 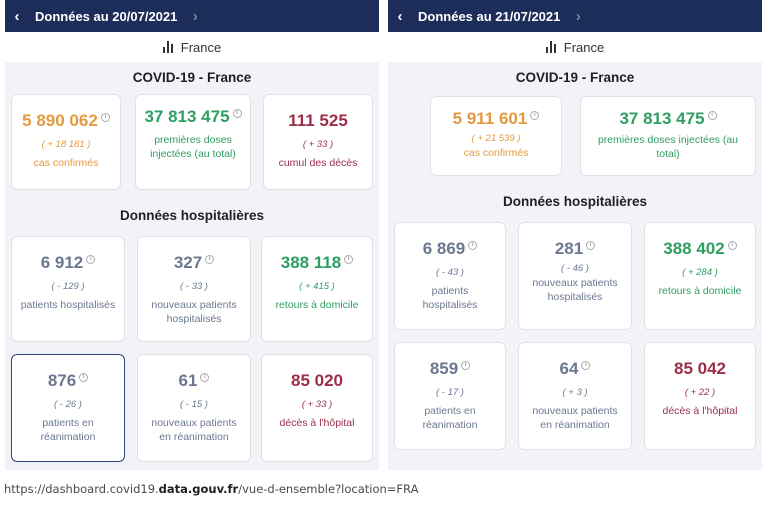 I want to click on stat-delta: ( - 26 ), so click(x=68, y=404).